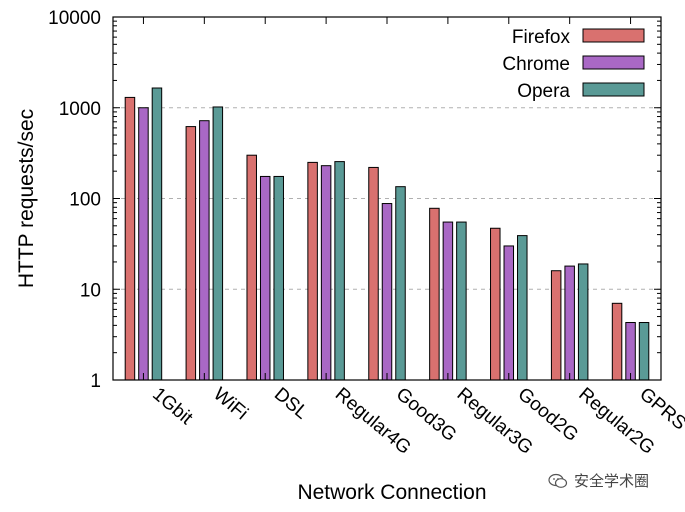 The image size is (685, 512). Describe the element at coordinates (558, 480) in the screenshot. I see `wechat-icon` at that location.